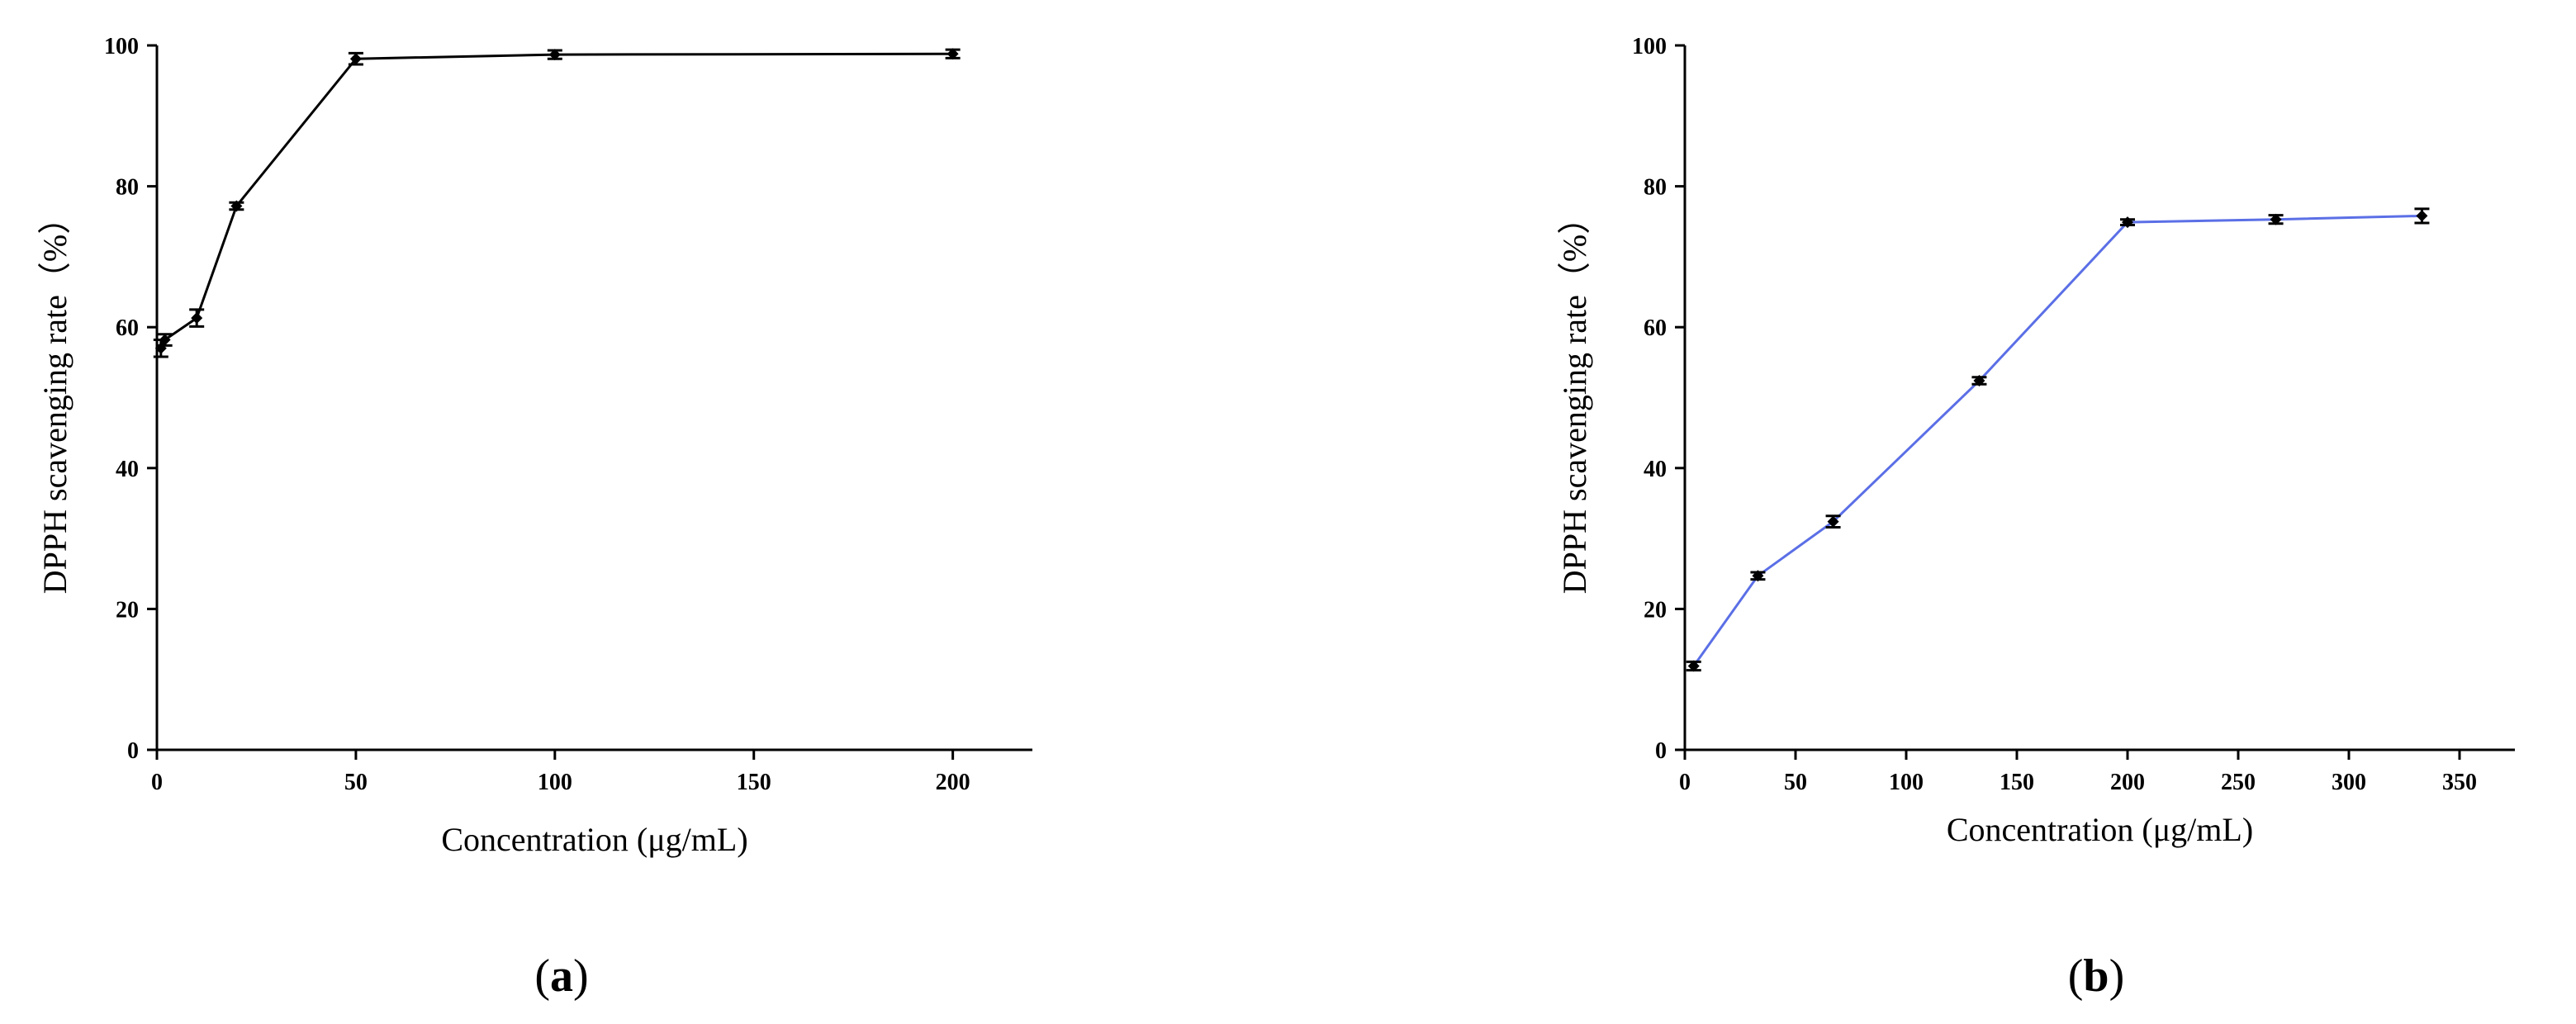  Describe the element at coordinates (2096, 976) in the screenshot. I see `panel-label: (b)` at that location.